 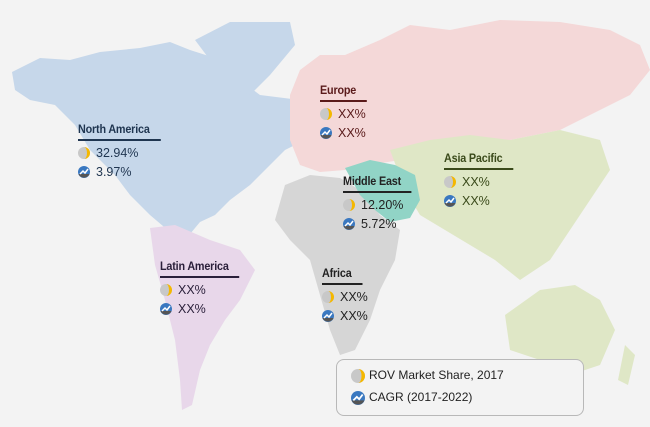 I want to click on map-latin-america, so click(x=202, y=317).